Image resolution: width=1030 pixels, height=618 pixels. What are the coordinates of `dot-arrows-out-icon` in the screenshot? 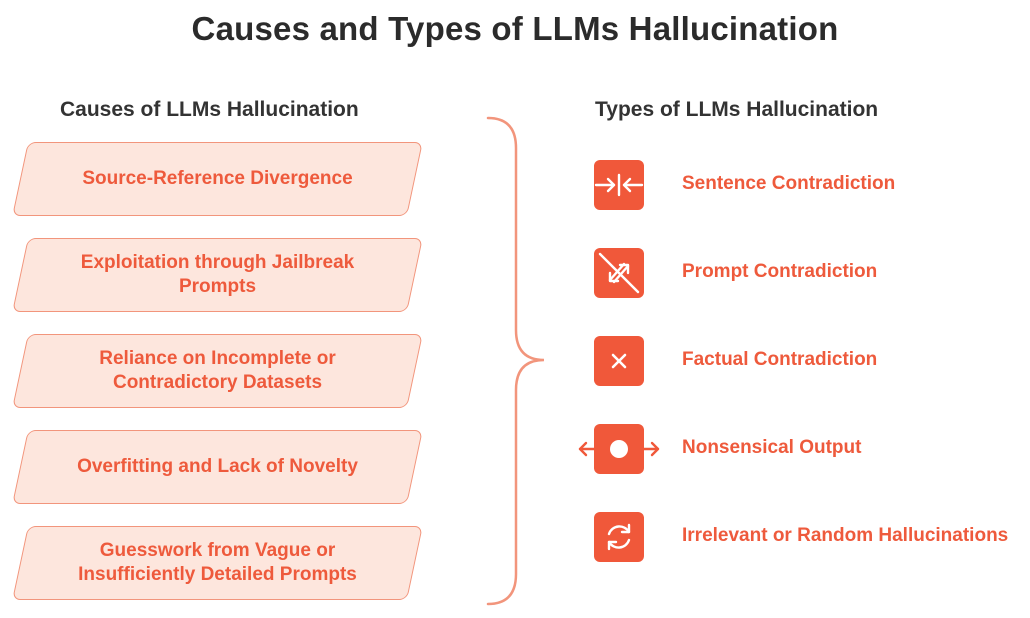 It's located at (619, 449).